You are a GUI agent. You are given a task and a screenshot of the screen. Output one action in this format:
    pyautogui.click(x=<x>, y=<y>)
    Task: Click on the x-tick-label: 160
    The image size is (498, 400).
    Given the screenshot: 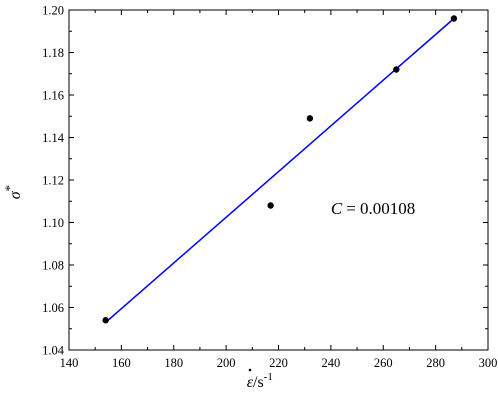 What is the action you would take?
    pyautogui.click(x=121, y=363)
    